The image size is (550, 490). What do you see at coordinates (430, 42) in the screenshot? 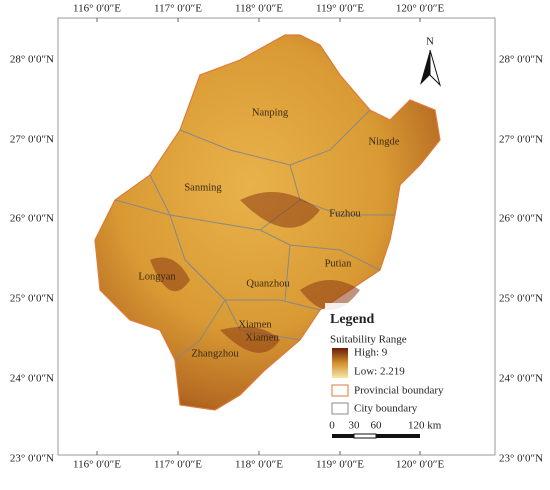
I see `north-label: N` at bounding box center [430, 42].